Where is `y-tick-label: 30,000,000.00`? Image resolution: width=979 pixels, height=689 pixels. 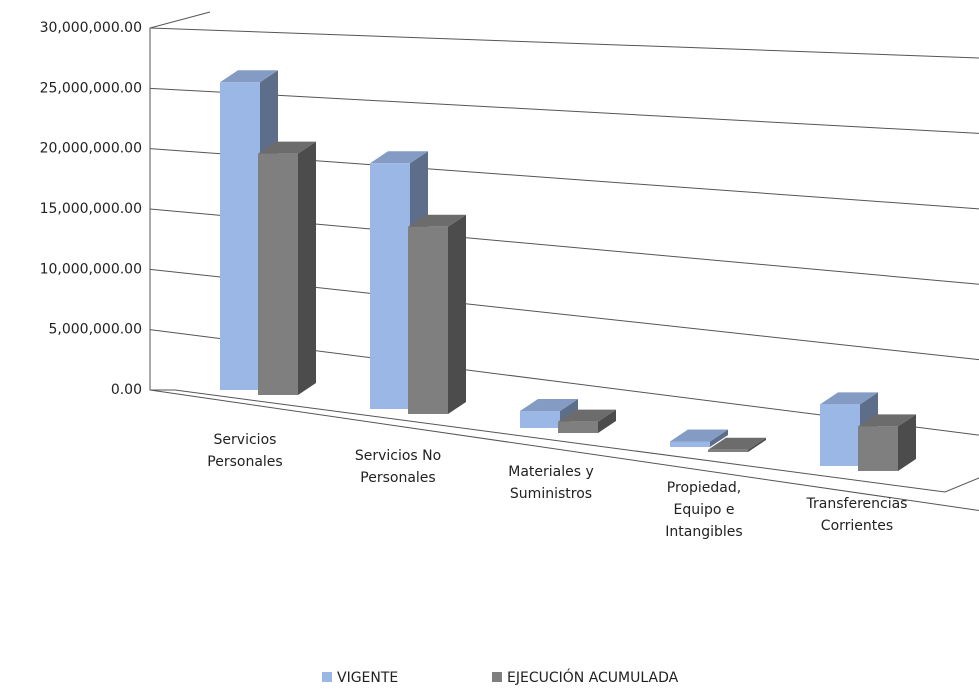
y-tick-label: 30,000,000.00 is located at coordinates (91, 28).